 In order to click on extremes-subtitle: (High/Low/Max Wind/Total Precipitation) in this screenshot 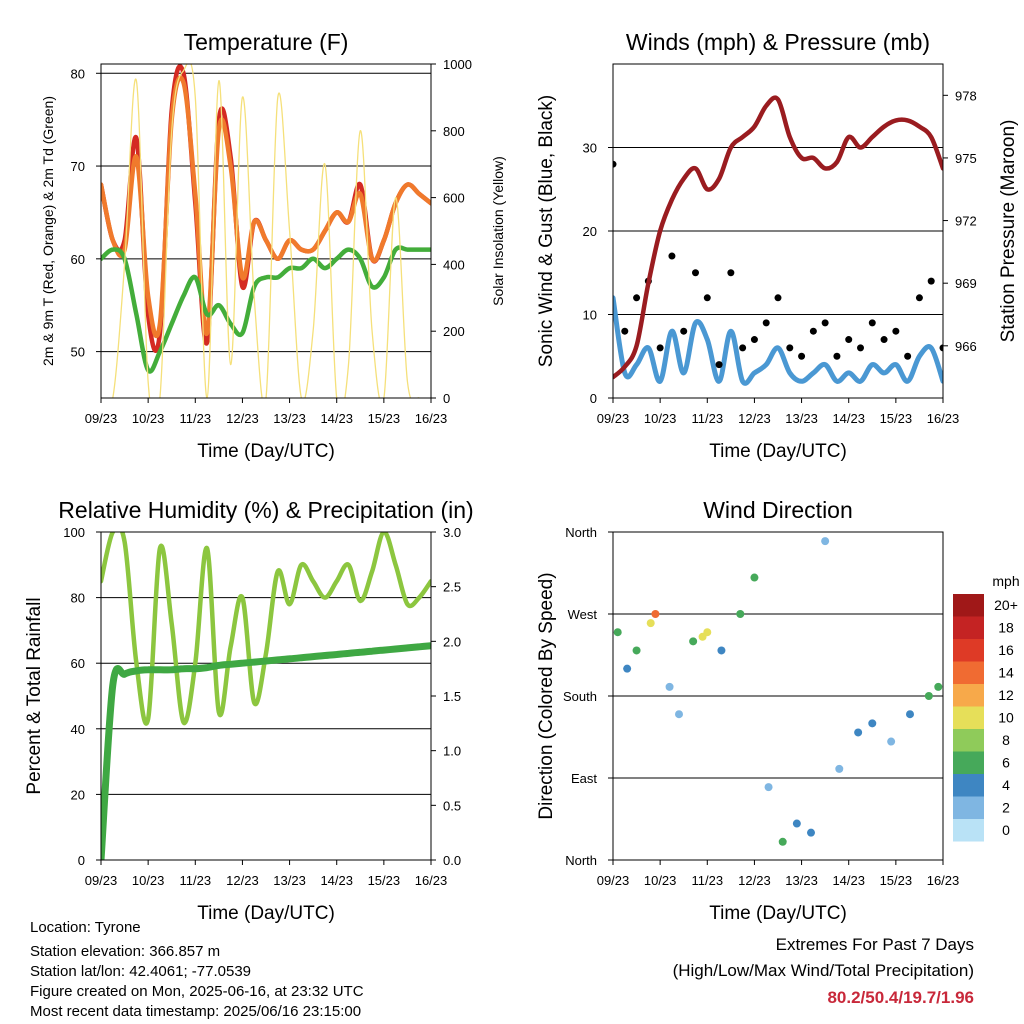, I will do `click(823, 970)`.